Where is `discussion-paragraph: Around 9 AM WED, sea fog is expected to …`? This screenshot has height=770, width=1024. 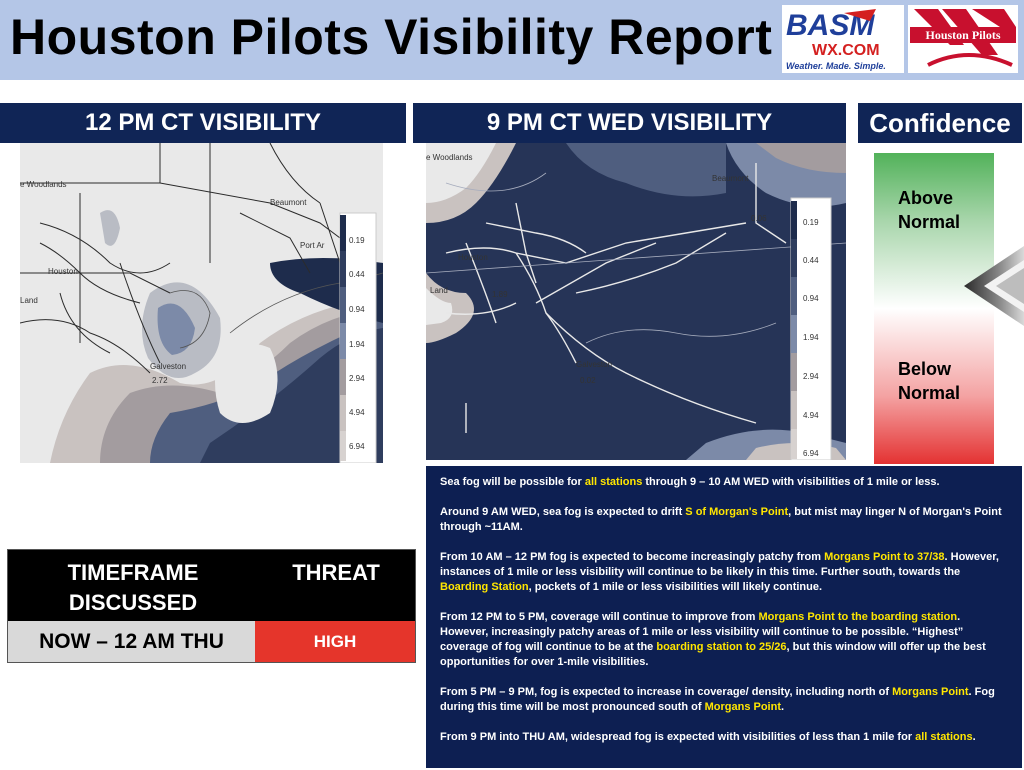
discussion-paragraph: Around 9 AM WED, sea fog is expected to … is located at coordinates (721, 519).